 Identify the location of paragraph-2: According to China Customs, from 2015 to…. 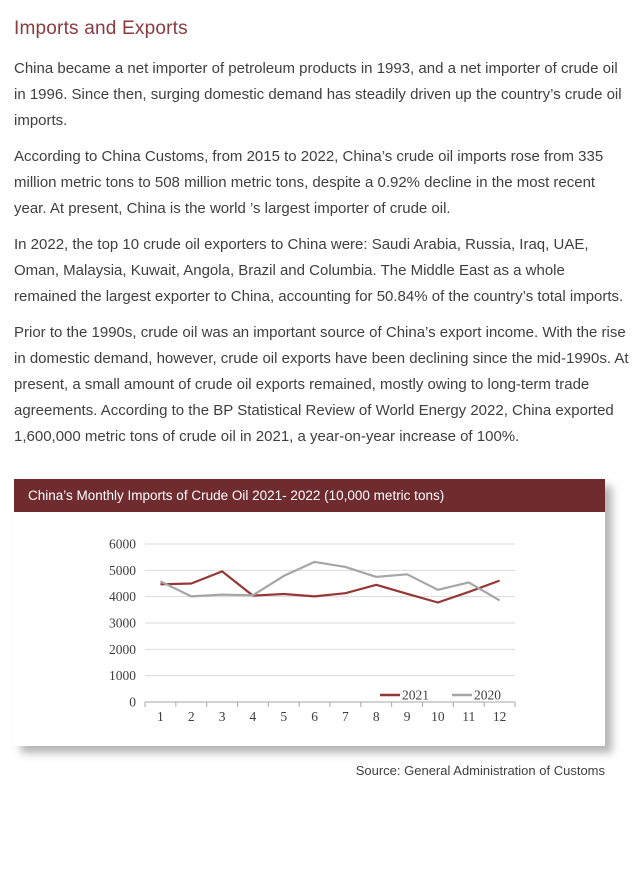
(309, 182).